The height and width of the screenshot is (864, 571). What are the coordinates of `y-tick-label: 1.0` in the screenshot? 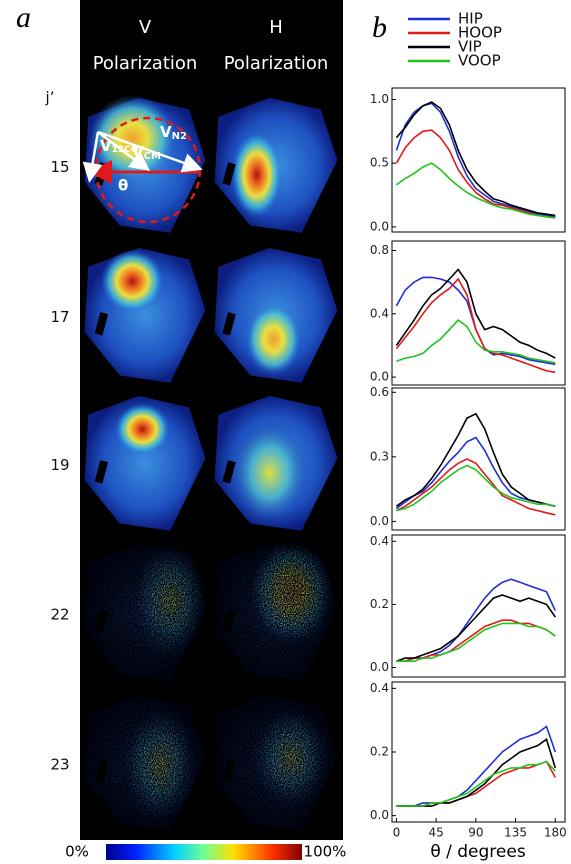 It's located at (379, 99).